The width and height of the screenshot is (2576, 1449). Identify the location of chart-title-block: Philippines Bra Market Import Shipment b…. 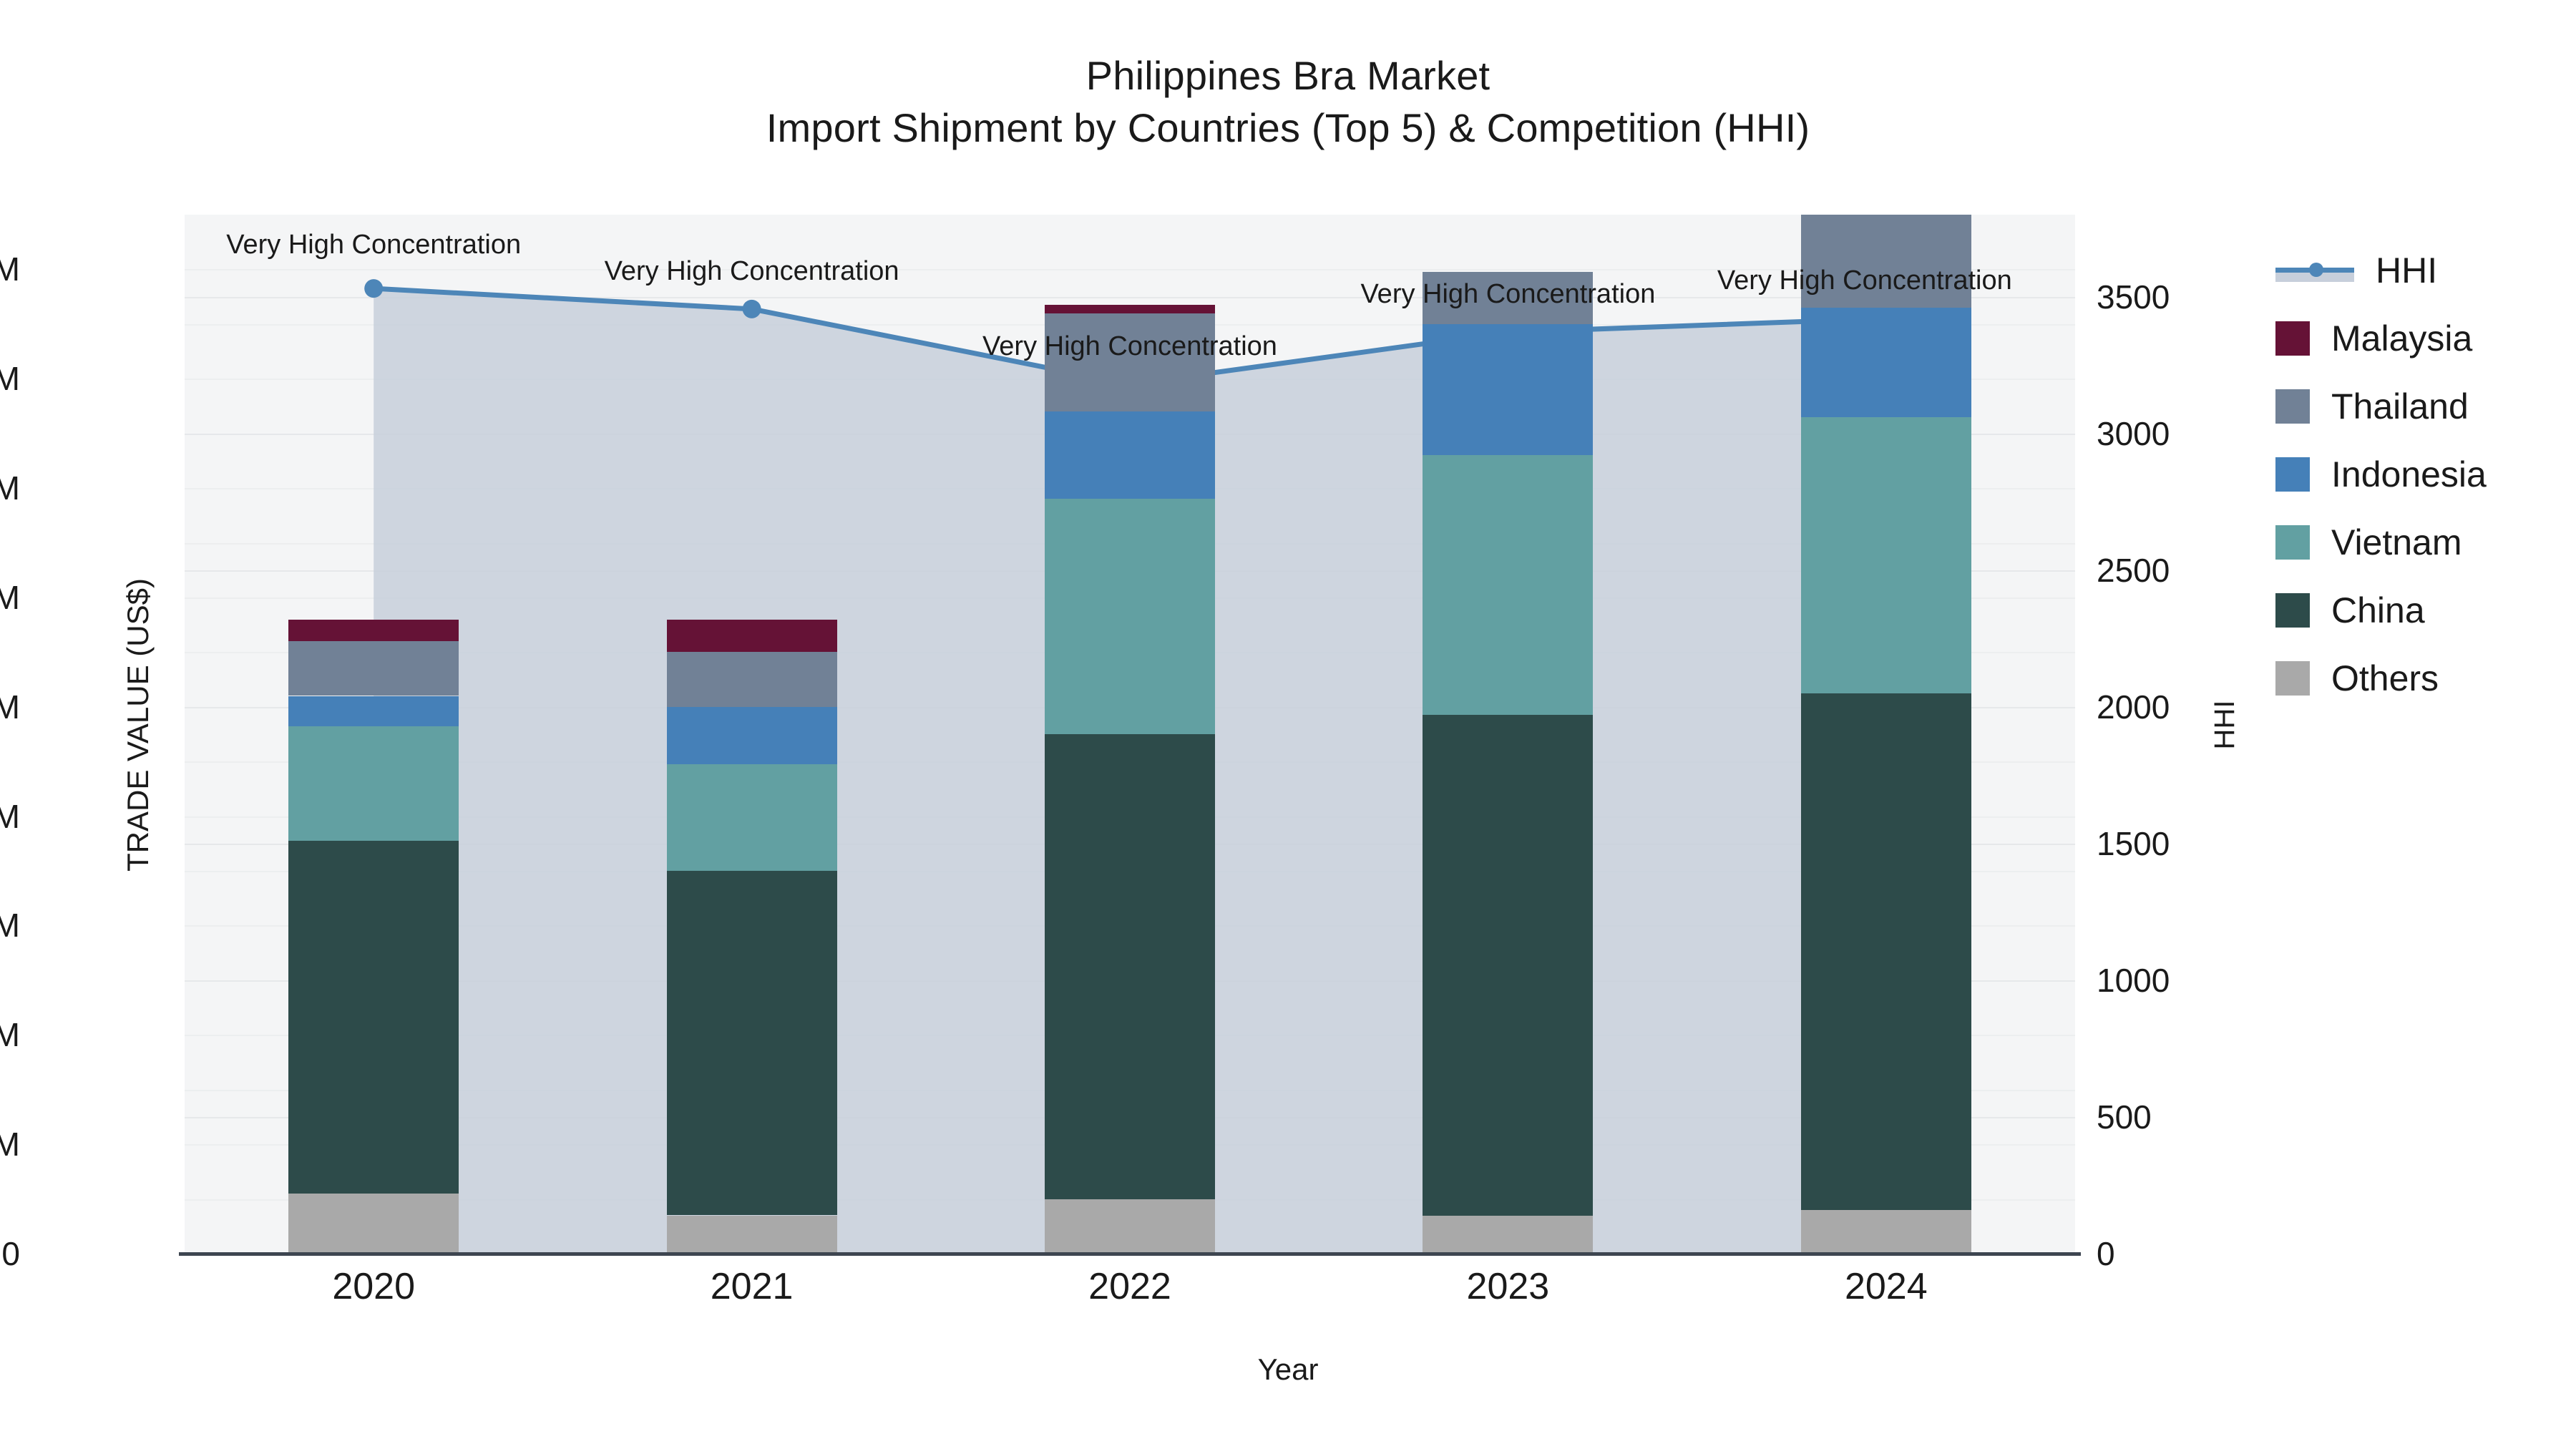
(1288, 102).